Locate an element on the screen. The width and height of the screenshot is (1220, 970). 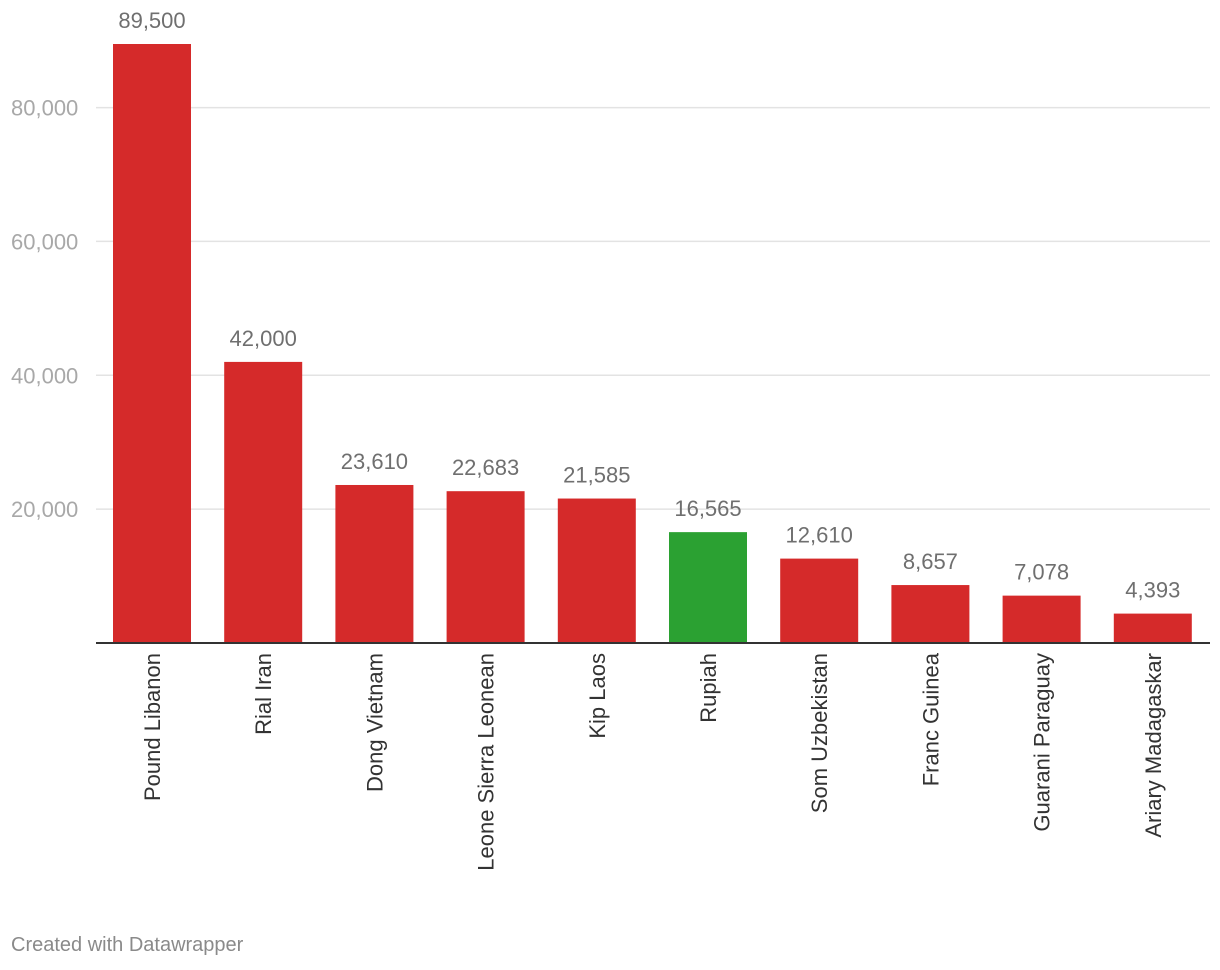
category-label: Leone Sierra Leonean is located at coordinates (486, 762).